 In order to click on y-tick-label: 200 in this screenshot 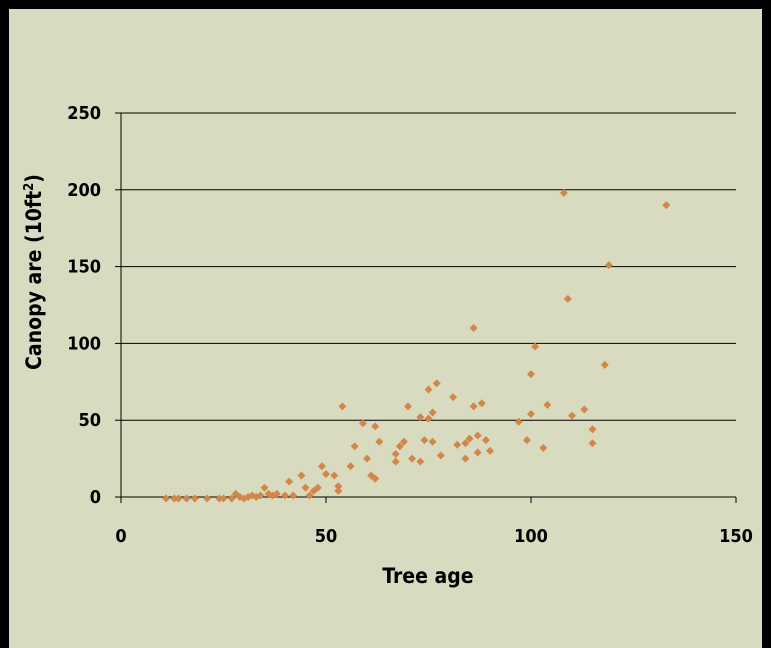, I will do `click(84, 190)`.